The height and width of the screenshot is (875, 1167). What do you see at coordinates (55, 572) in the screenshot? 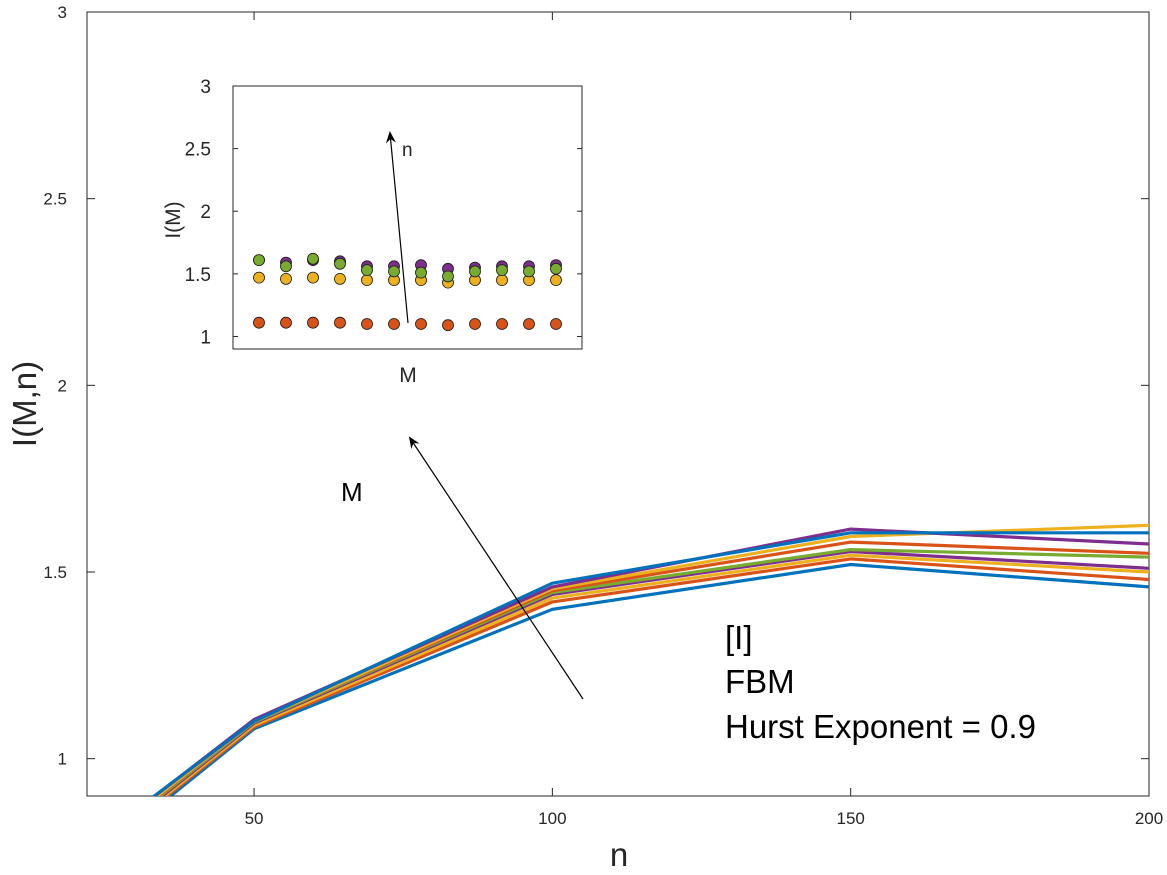
I see `y-tick-label: 1.5` at bounding box center [55, 572].